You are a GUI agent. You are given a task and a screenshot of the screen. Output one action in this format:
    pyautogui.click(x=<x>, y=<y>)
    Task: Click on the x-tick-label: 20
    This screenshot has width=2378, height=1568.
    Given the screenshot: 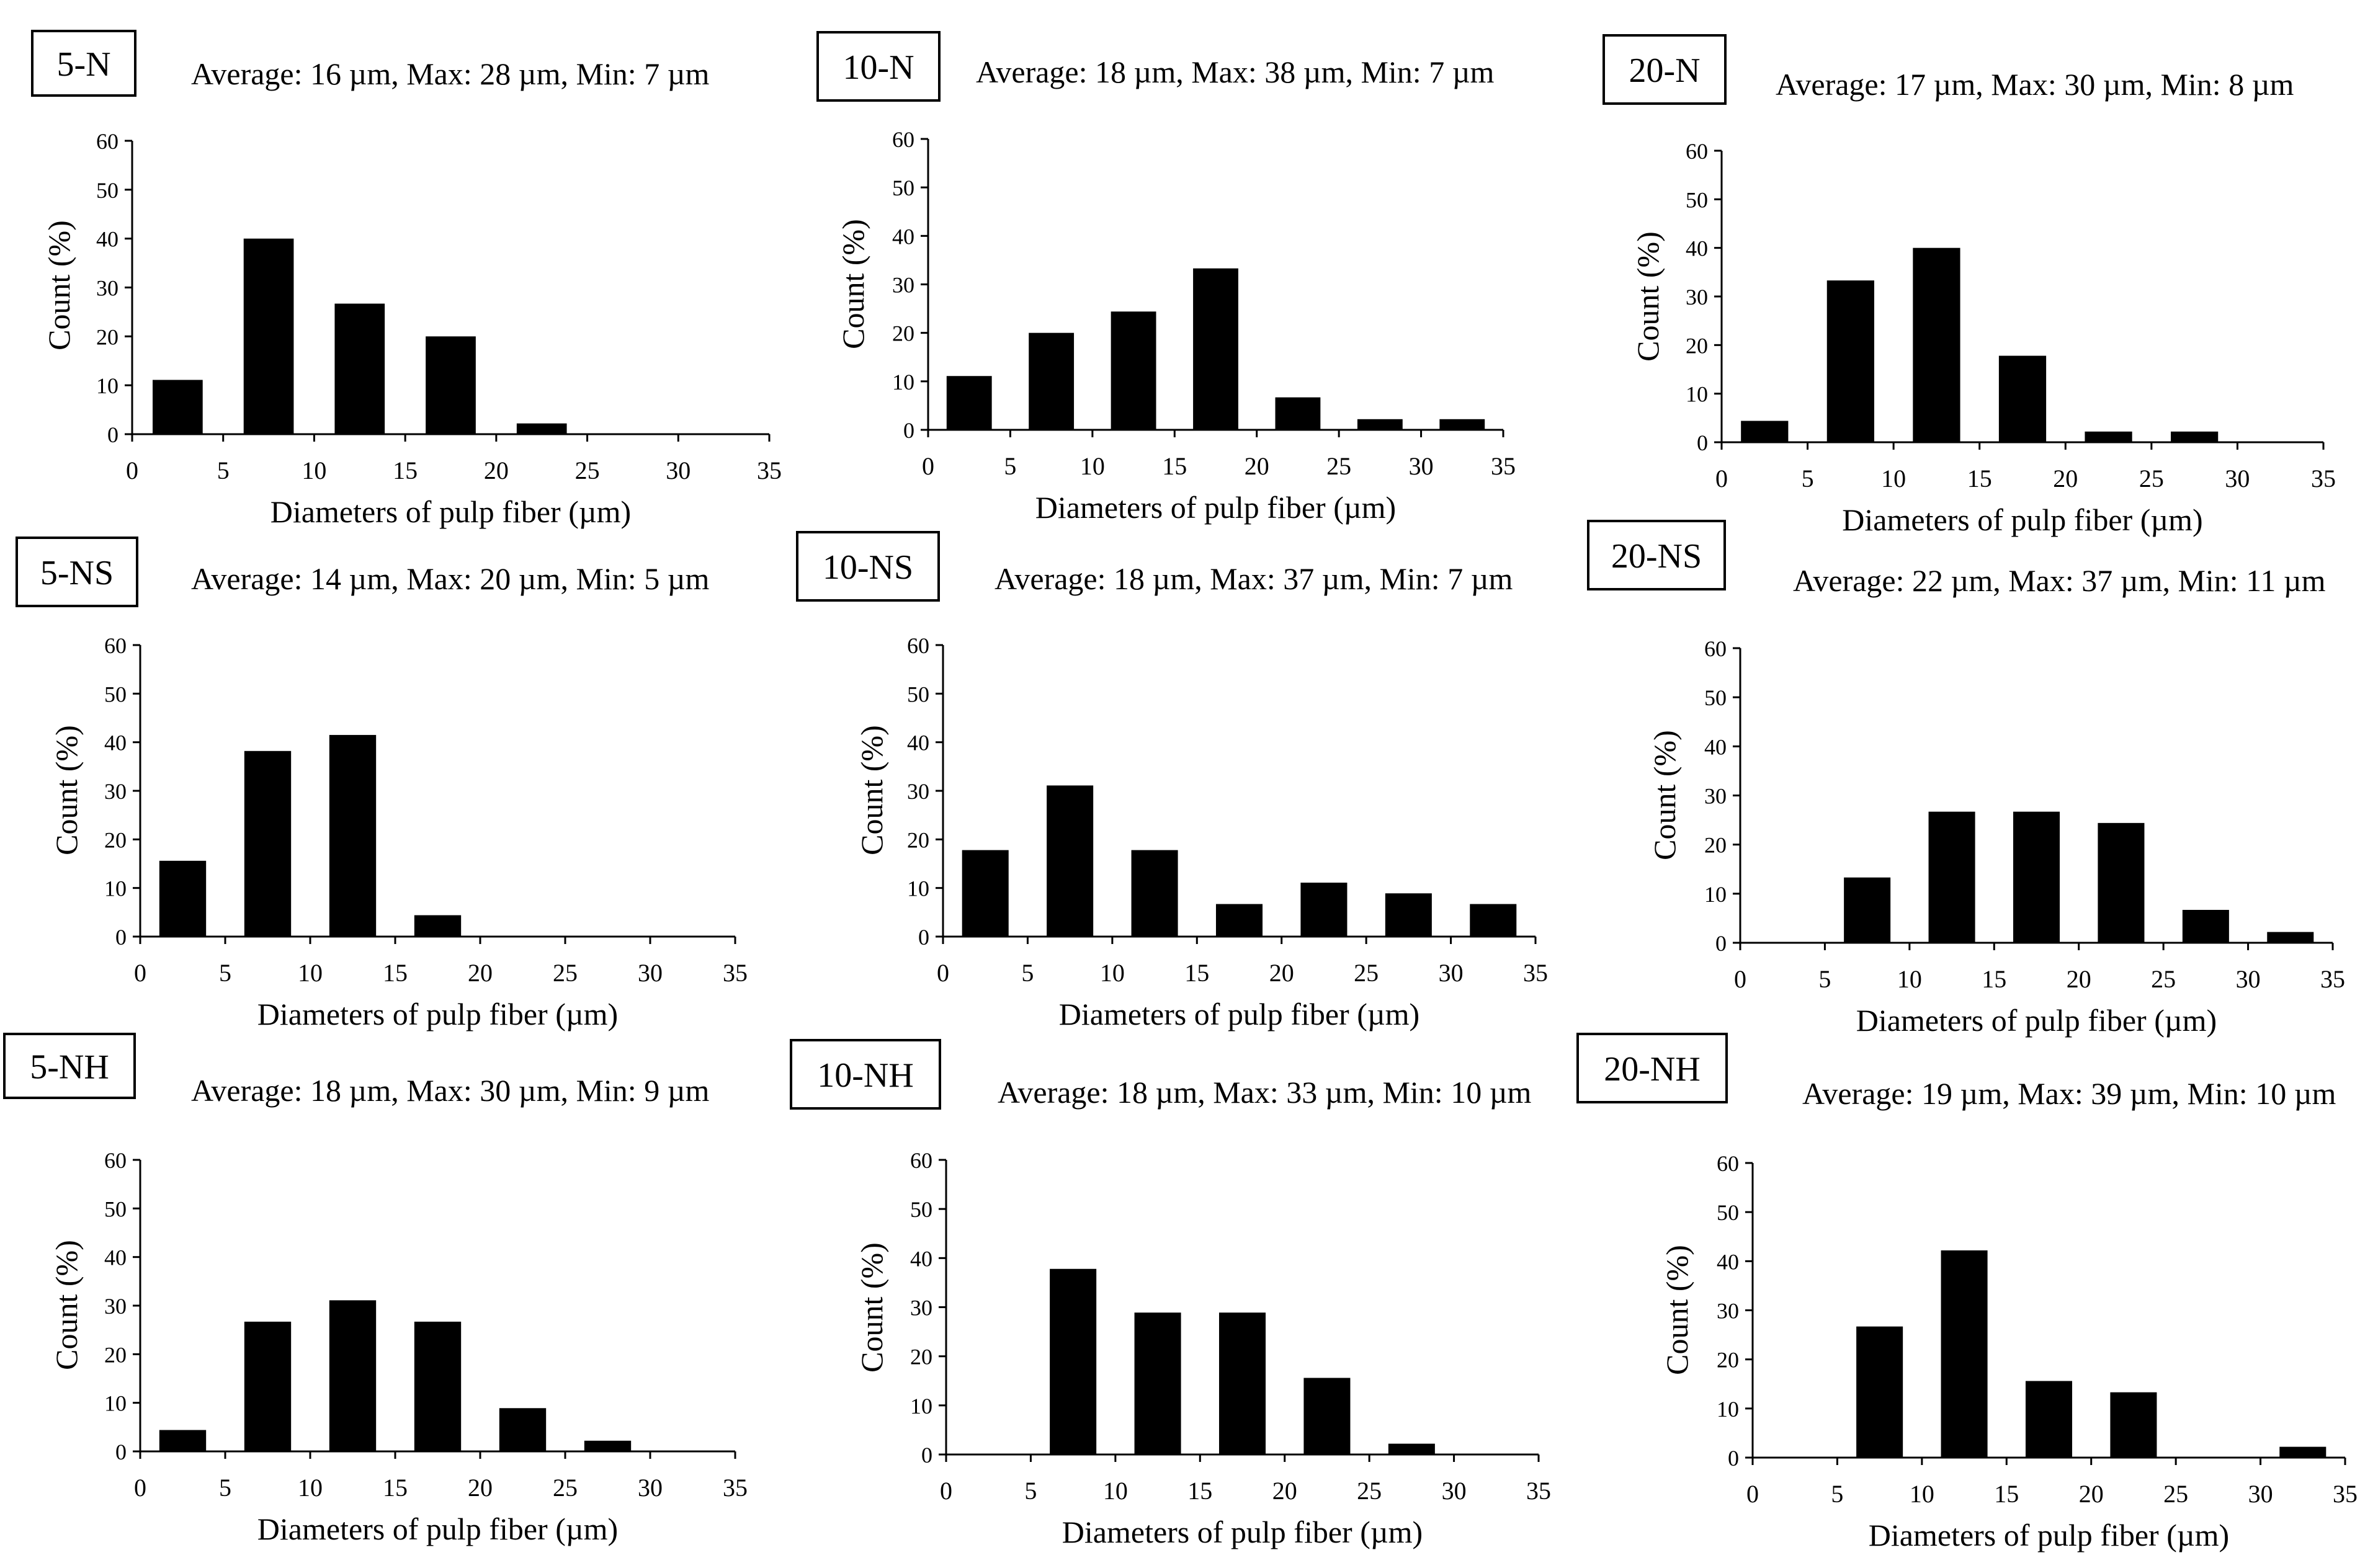 What is the action you would take?
    pyautogui.click(x=497, y=470)
    